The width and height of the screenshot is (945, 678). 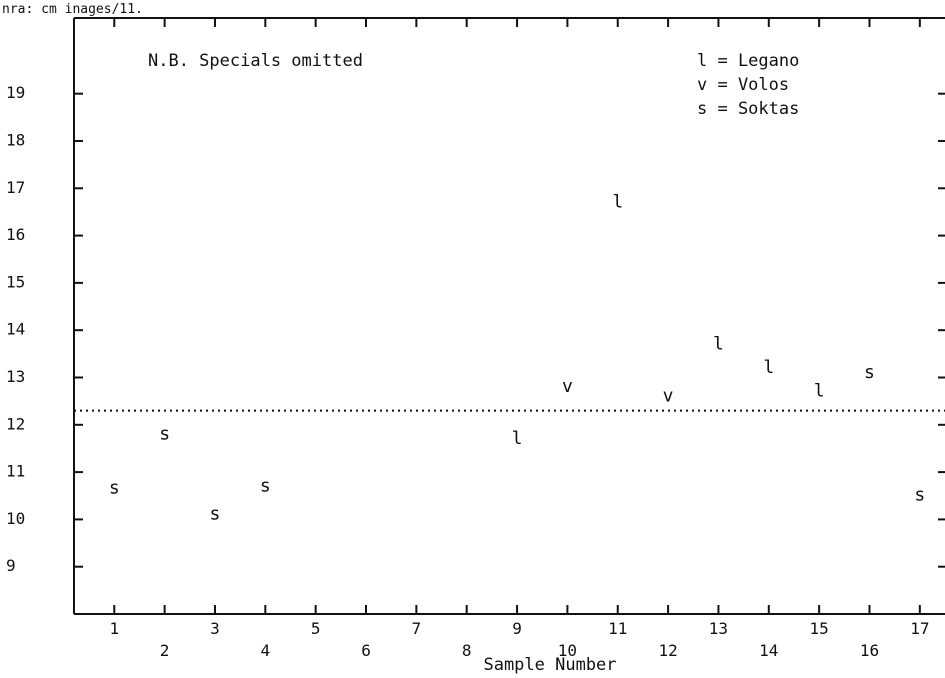 I want to click on x-tick-label: 1, so click(x=114, y=628).